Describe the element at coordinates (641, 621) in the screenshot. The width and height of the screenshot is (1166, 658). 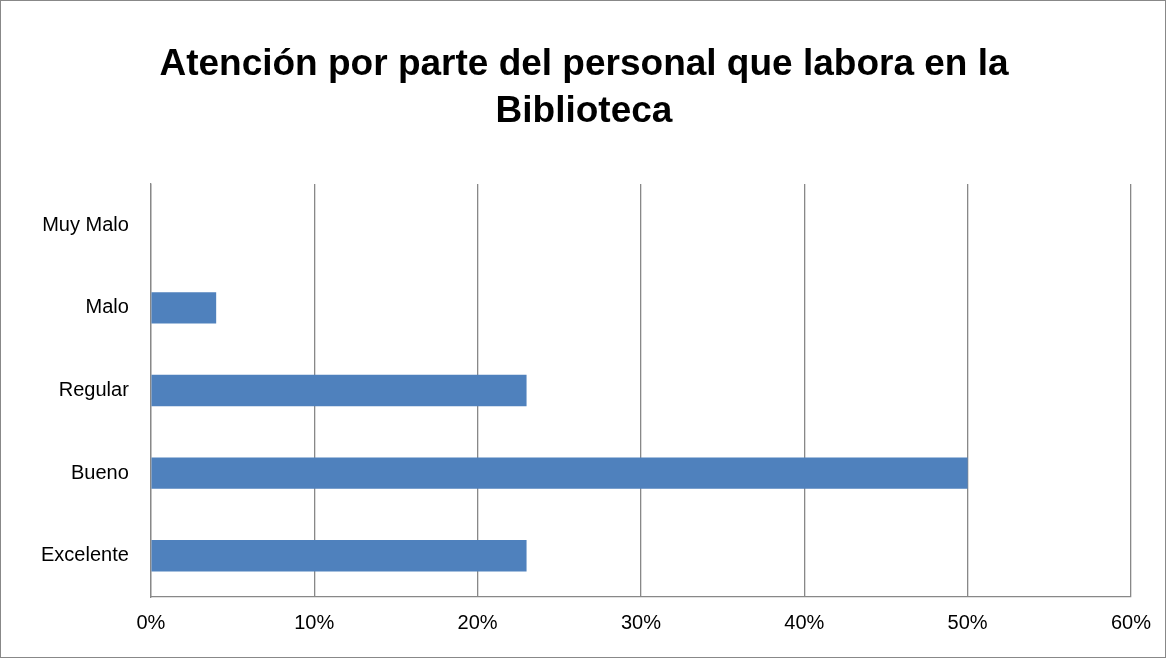
I see `x-tick-label: 30%` at that location.